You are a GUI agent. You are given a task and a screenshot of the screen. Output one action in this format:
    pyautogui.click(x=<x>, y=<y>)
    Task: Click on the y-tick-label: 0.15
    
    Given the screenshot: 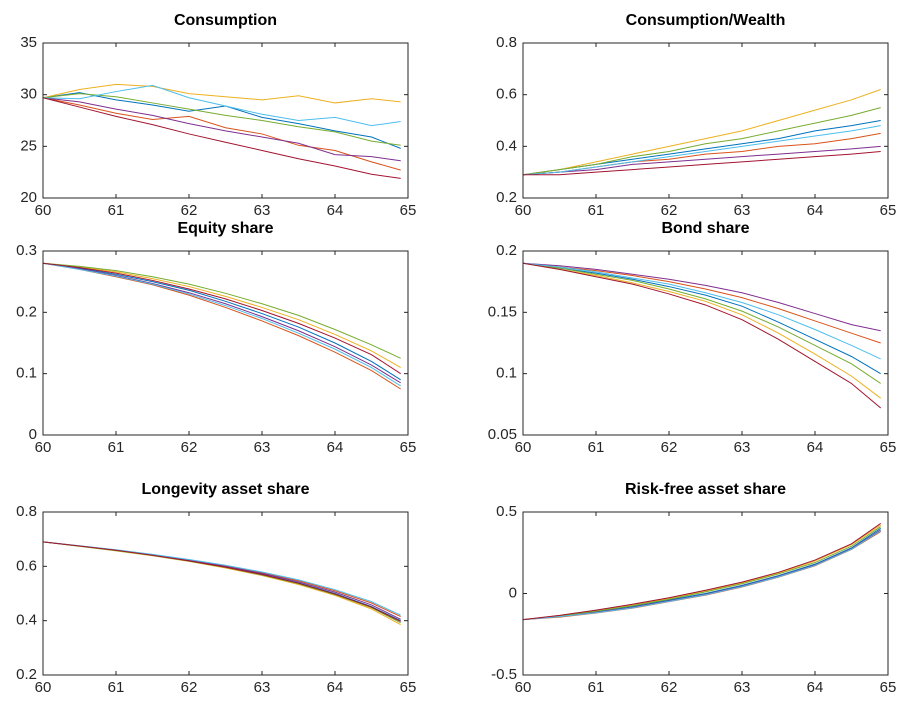 What is the action you would take?
    pyautogui.click(x=502, y=311)
    